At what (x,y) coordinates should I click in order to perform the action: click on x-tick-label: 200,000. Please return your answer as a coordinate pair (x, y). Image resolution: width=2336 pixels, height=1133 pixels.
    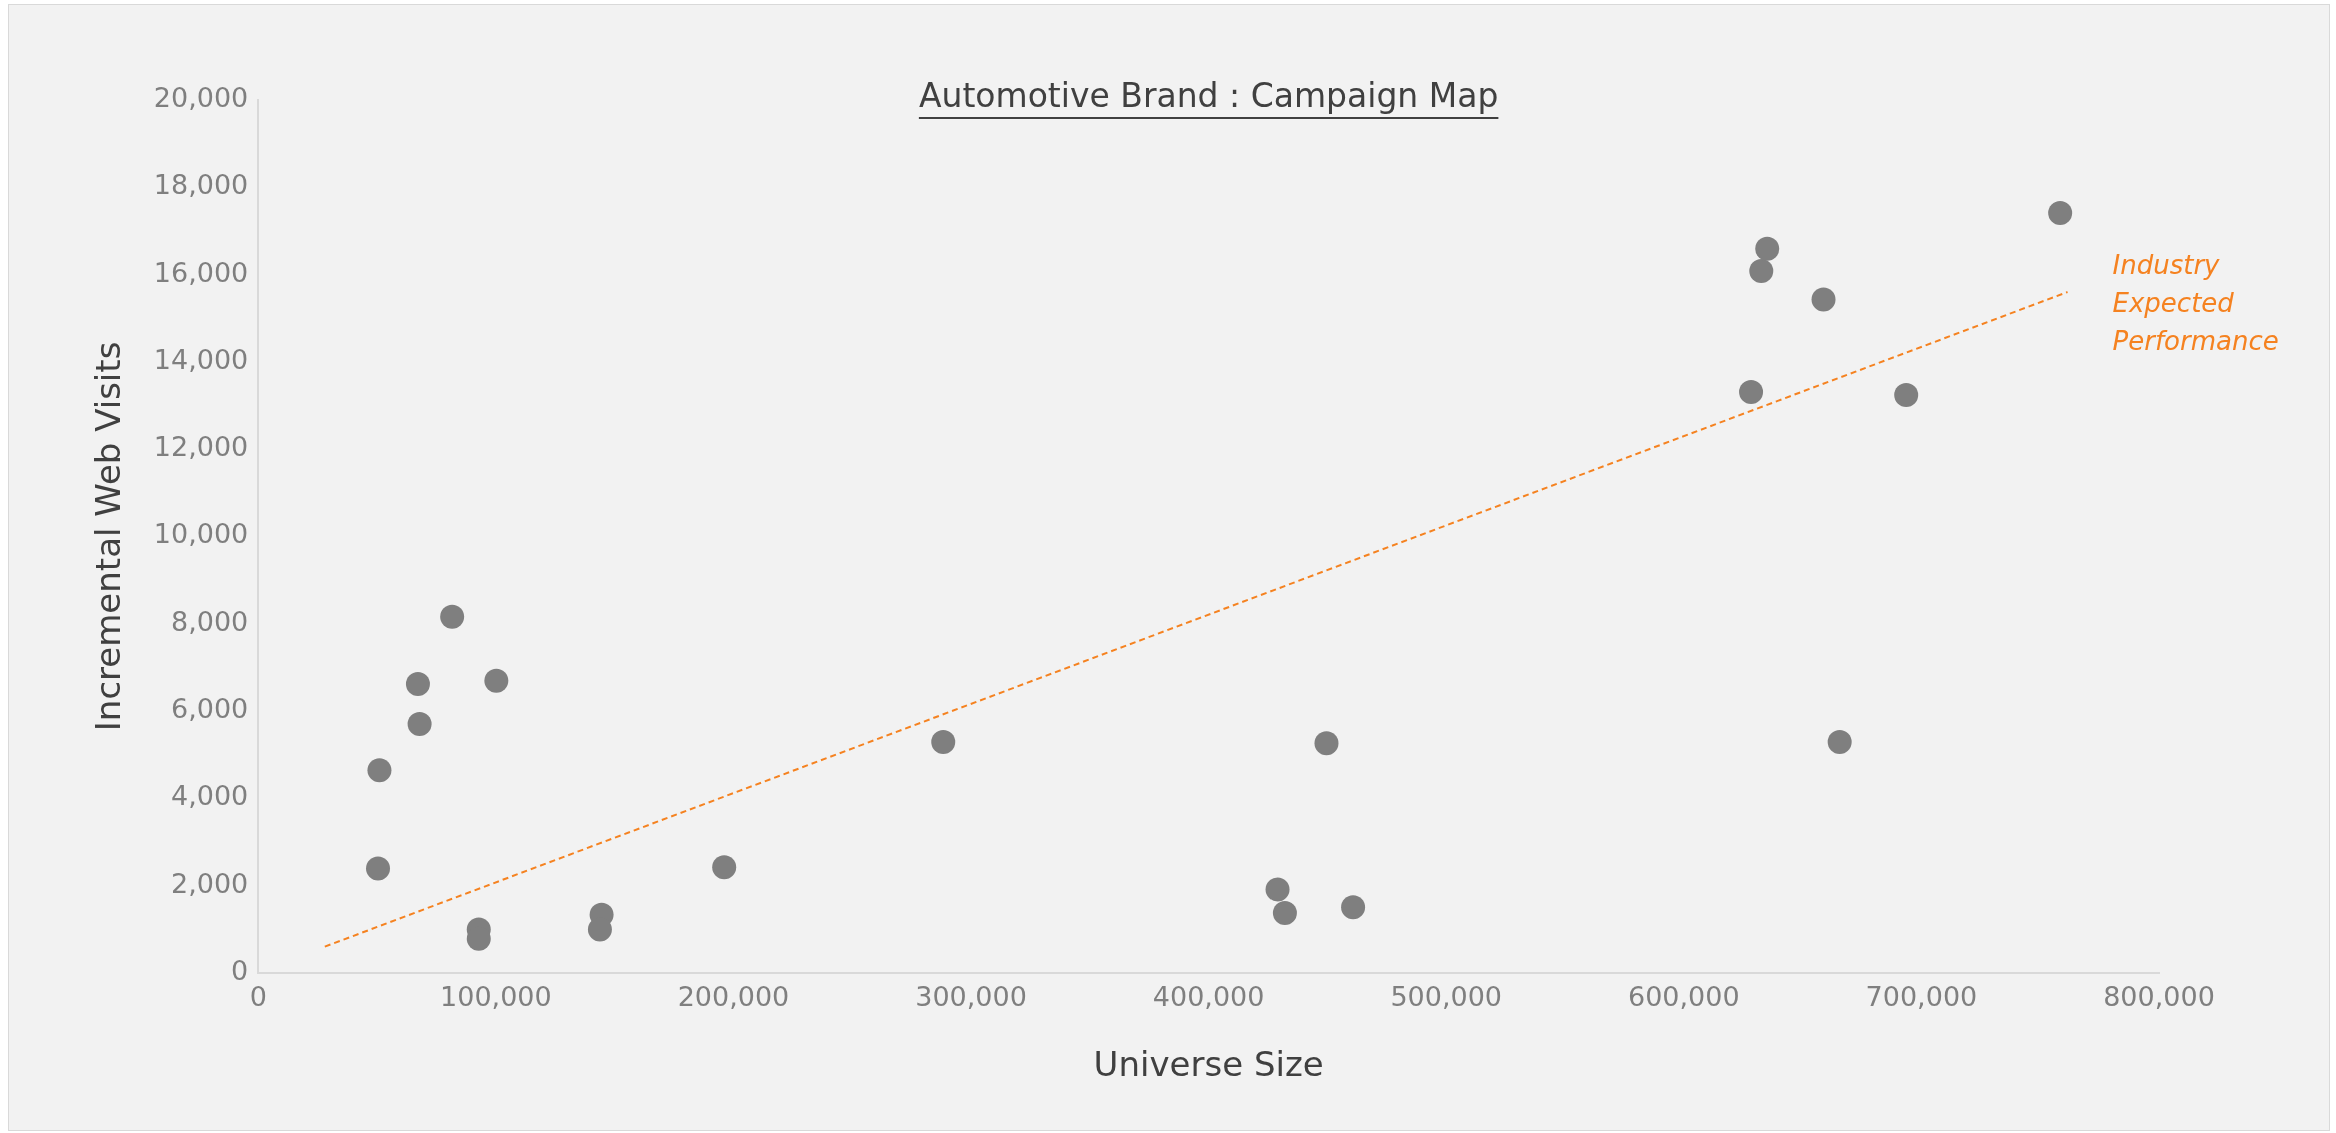
    Looking at the image, I should click on (733, 997).